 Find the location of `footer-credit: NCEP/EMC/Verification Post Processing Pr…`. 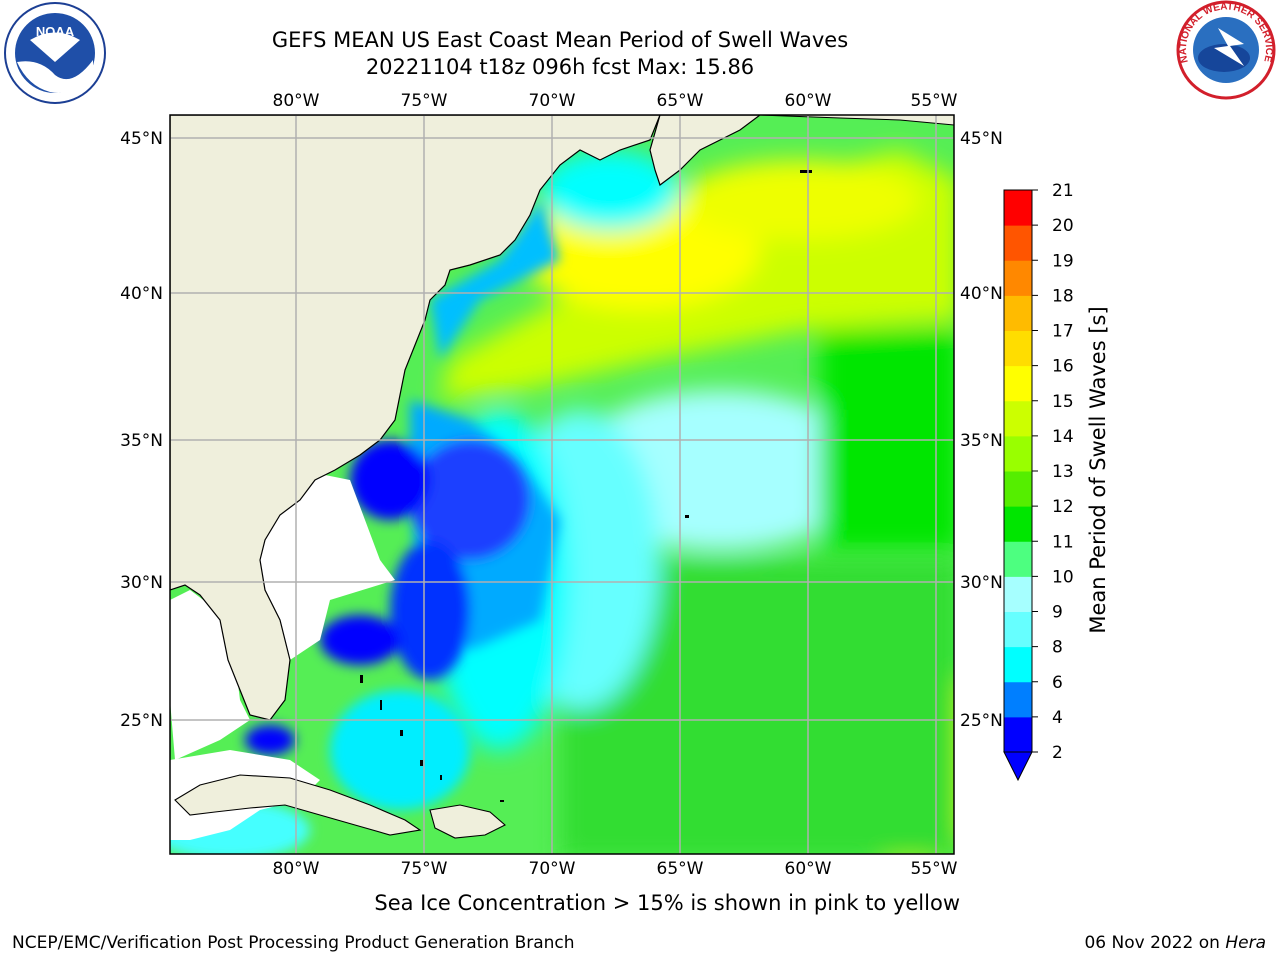

footer-credit: NCEP/EMC/Verification Post Processing Pr… is located at coordinates (293, 943).